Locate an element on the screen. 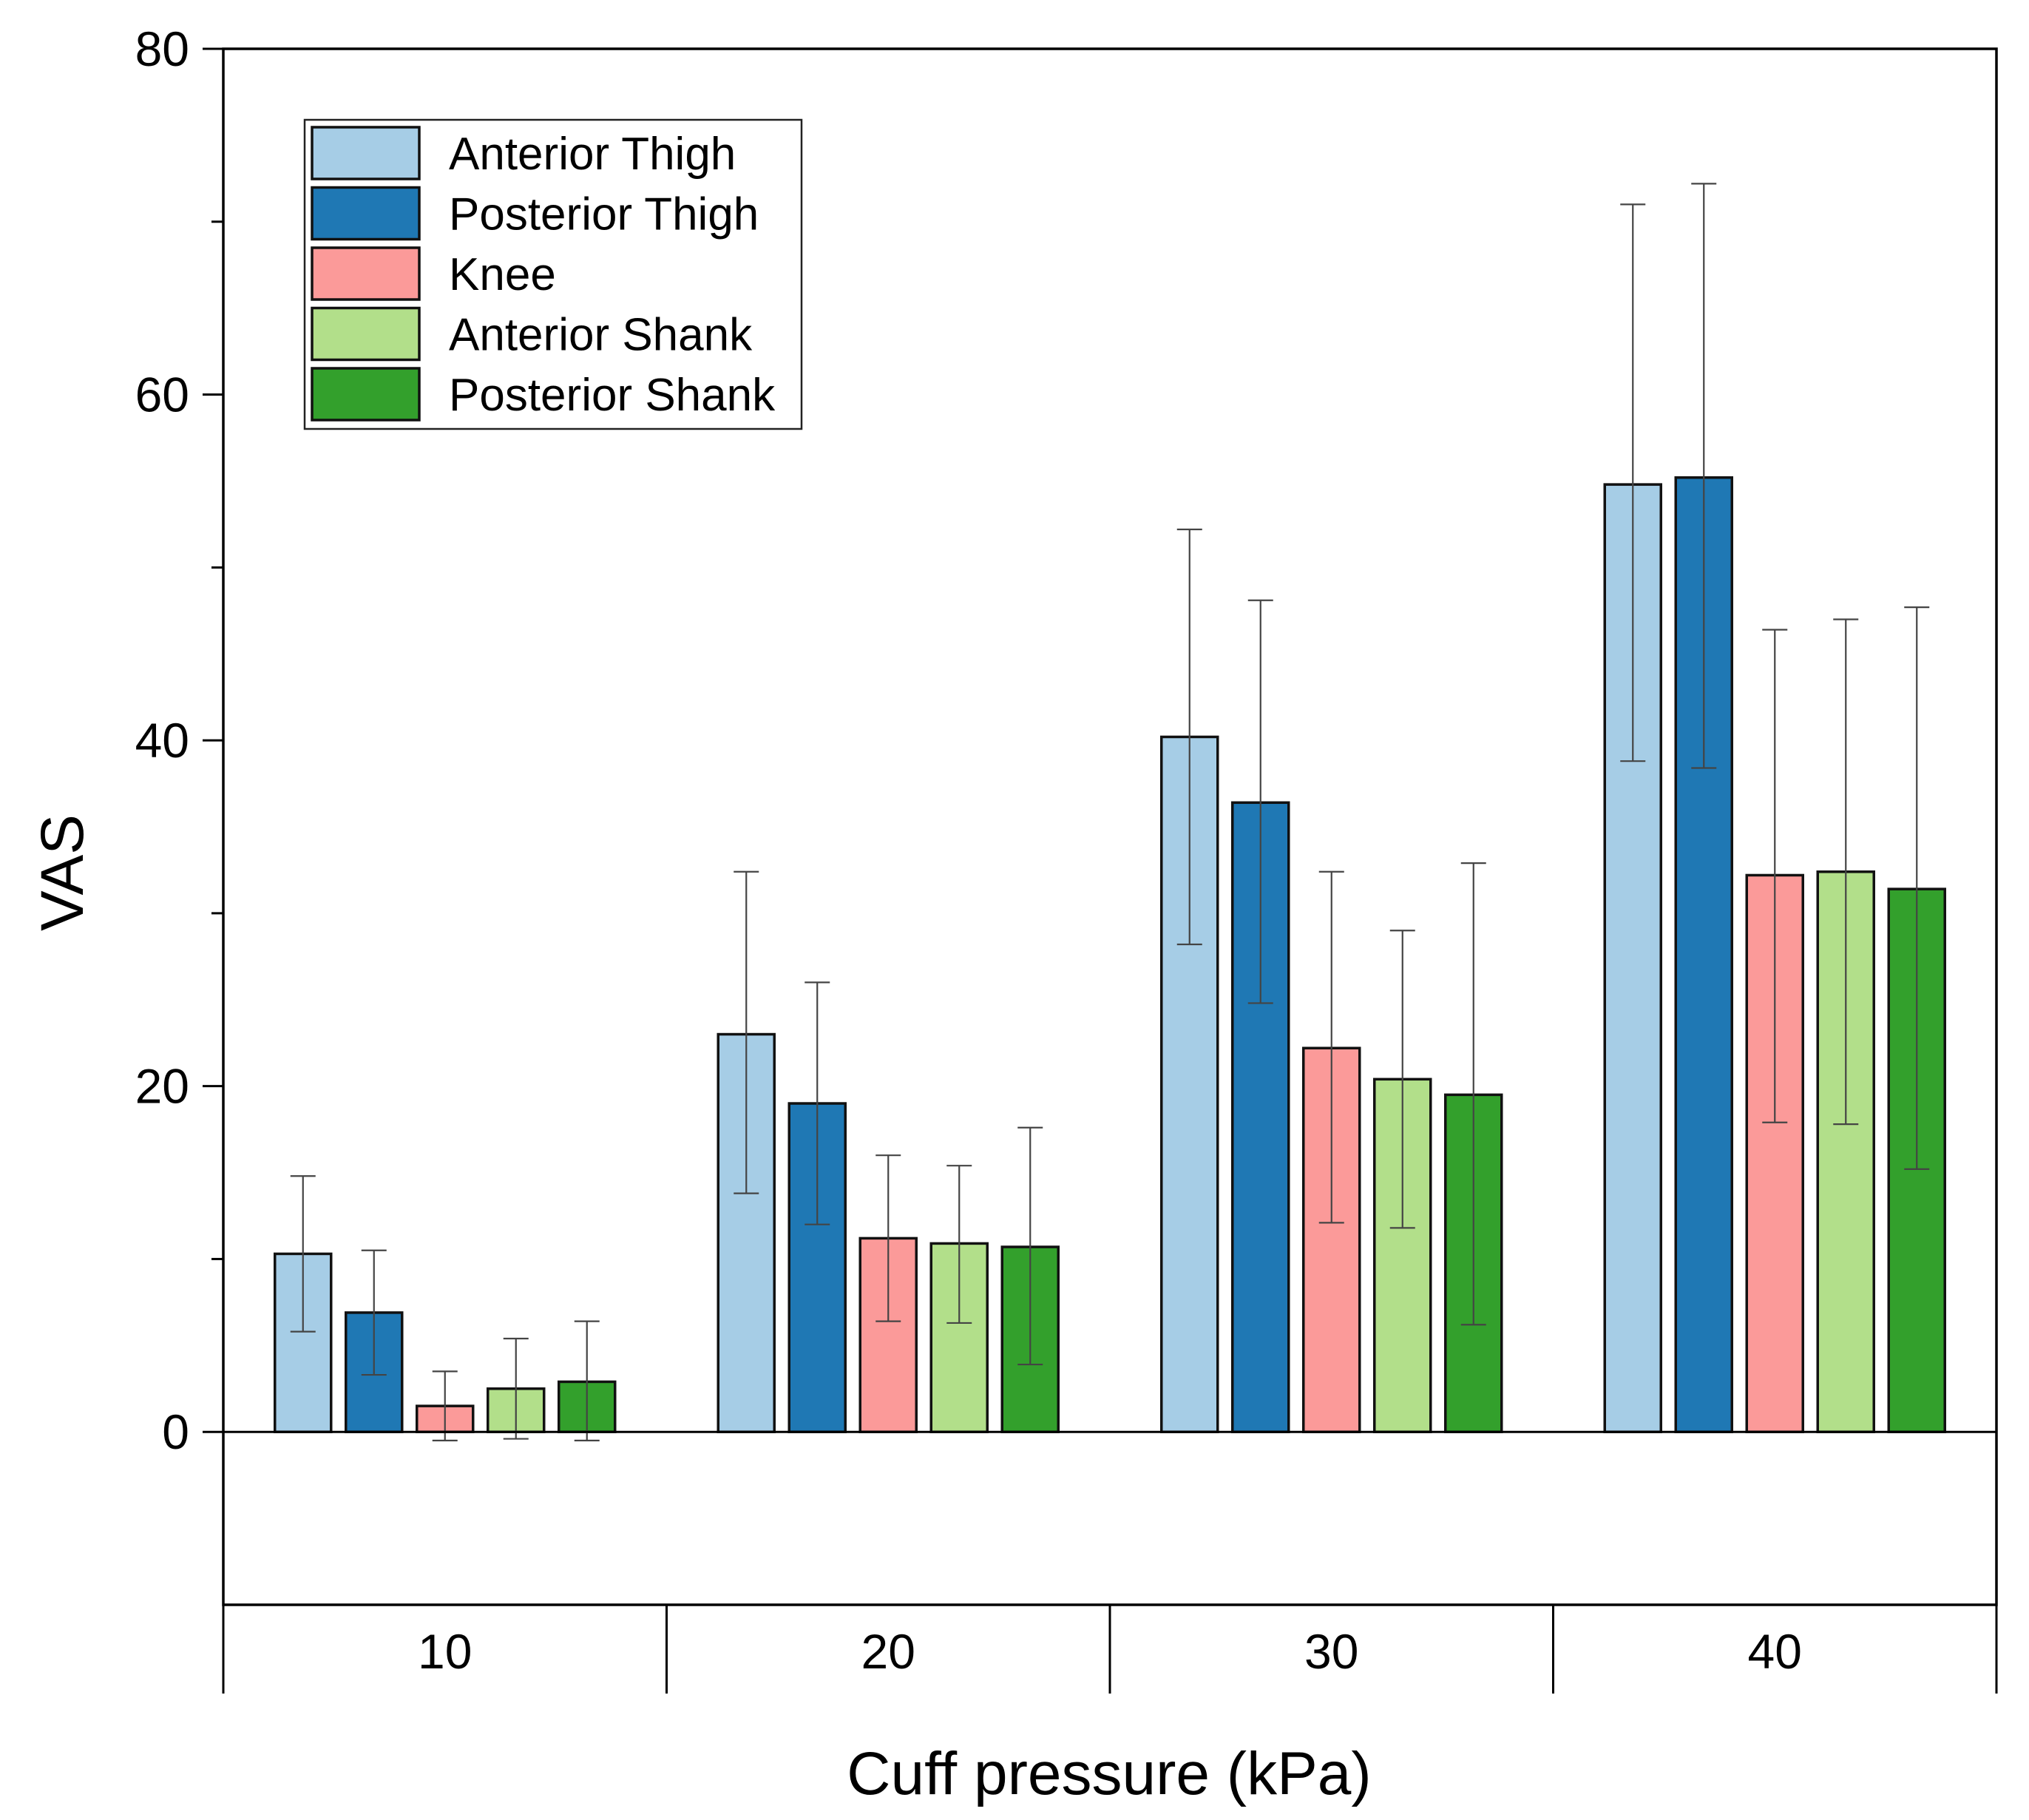  x-axis-categories: 10 20 30 40 is located at coordinates (1110, 1652).